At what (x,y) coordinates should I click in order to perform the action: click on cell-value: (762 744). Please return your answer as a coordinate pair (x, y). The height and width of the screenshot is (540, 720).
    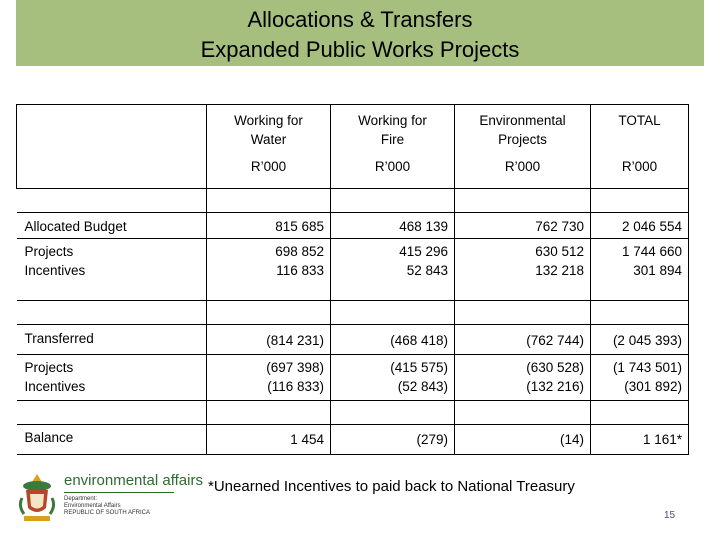
    Looking at the image, I should click on (522, 339).